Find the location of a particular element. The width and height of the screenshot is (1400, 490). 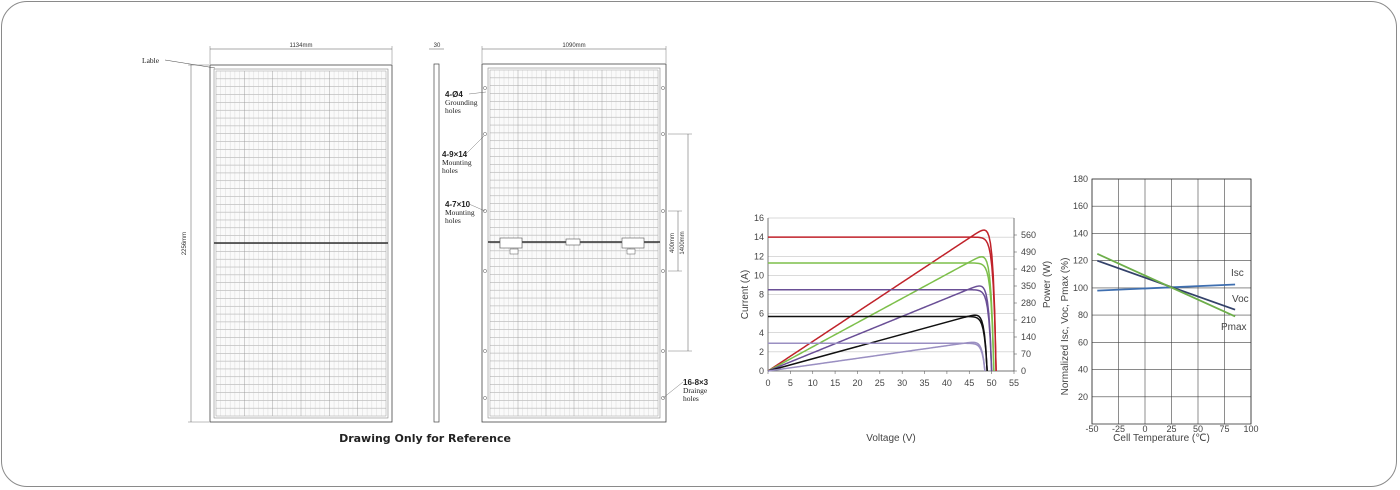

iv-x-tick-30: 30 is located at coordinates (902, 383).